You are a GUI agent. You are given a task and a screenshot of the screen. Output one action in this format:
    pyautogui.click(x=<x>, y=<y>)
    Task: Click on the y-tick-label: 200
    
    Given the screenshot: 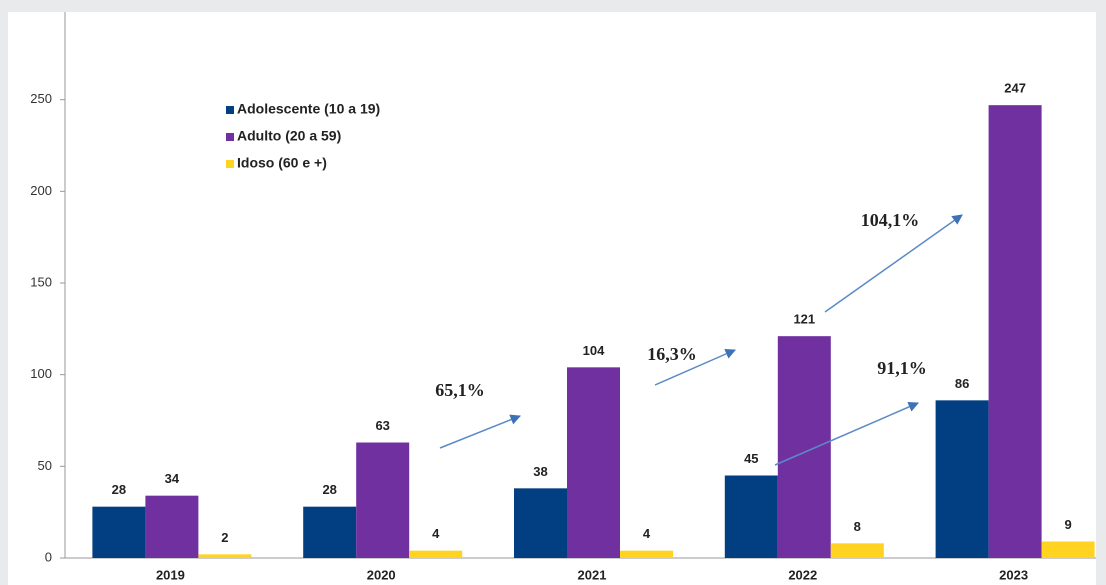 What is the action you would take?
    pyautogui.click(x=41, y=190)
    